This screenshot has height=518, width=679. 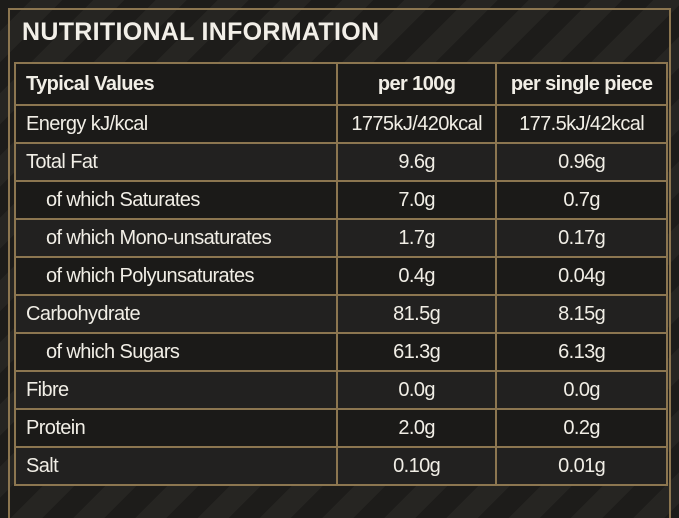 What do you see at coordinates (176, 200) in the screenshot?
I see `nutrient-name: of which Saturates` at bounding box center [176, 200].